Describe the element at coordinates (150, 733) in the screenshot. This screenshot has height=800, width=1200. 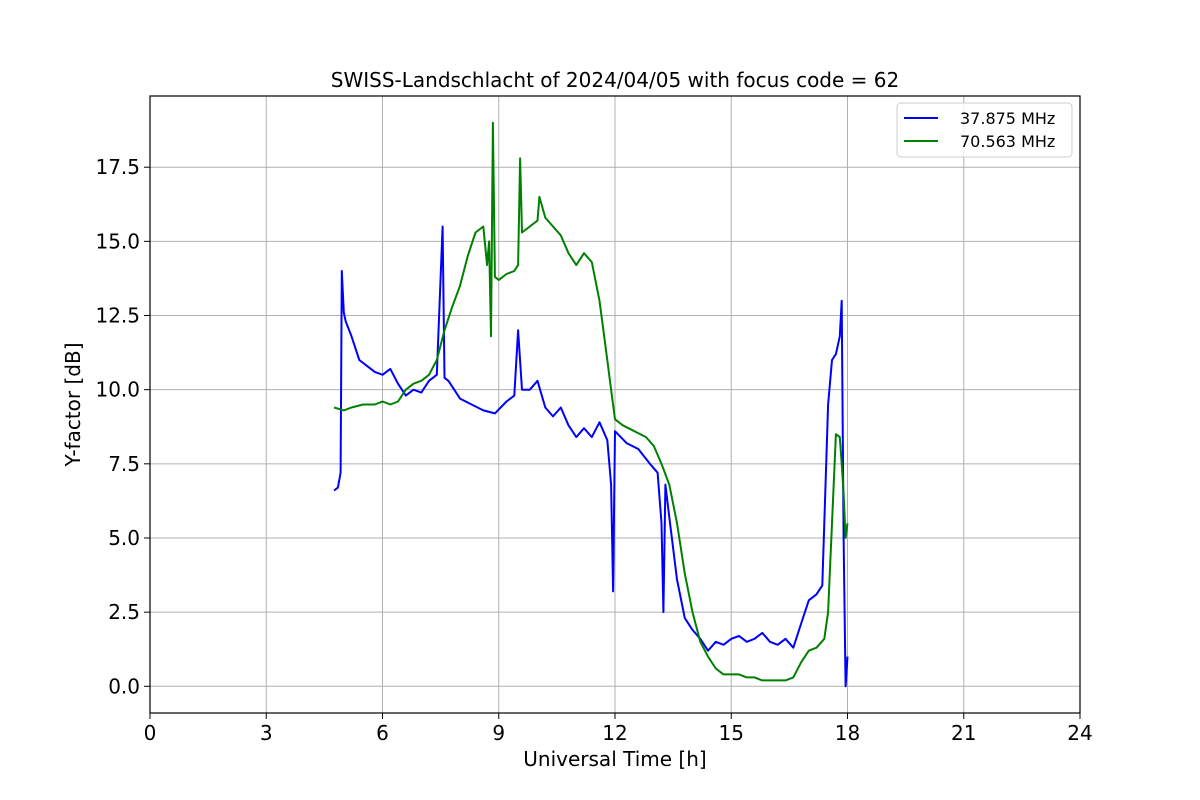
I see `x-tick-label: 0` at that location.